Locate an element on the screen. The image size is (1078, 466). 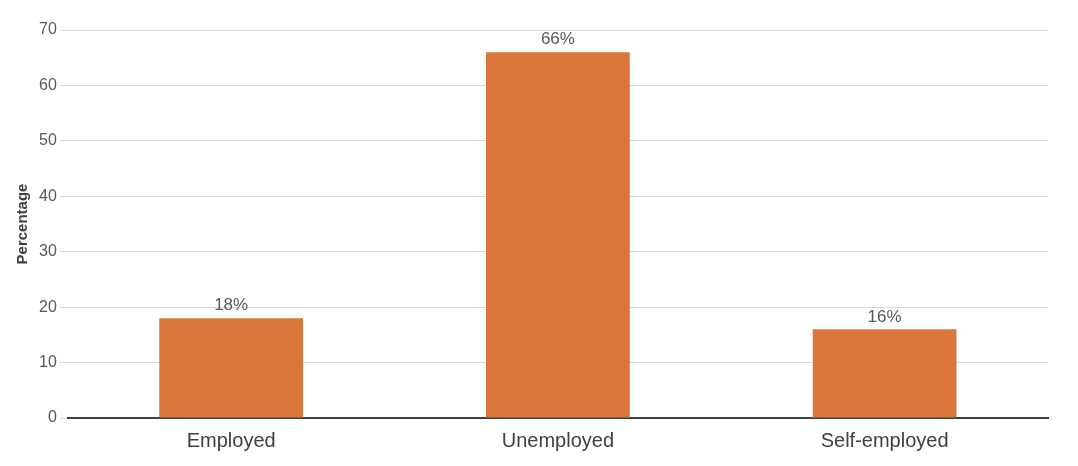
y-tick-label: 20 is located at coordinates (48, 306).